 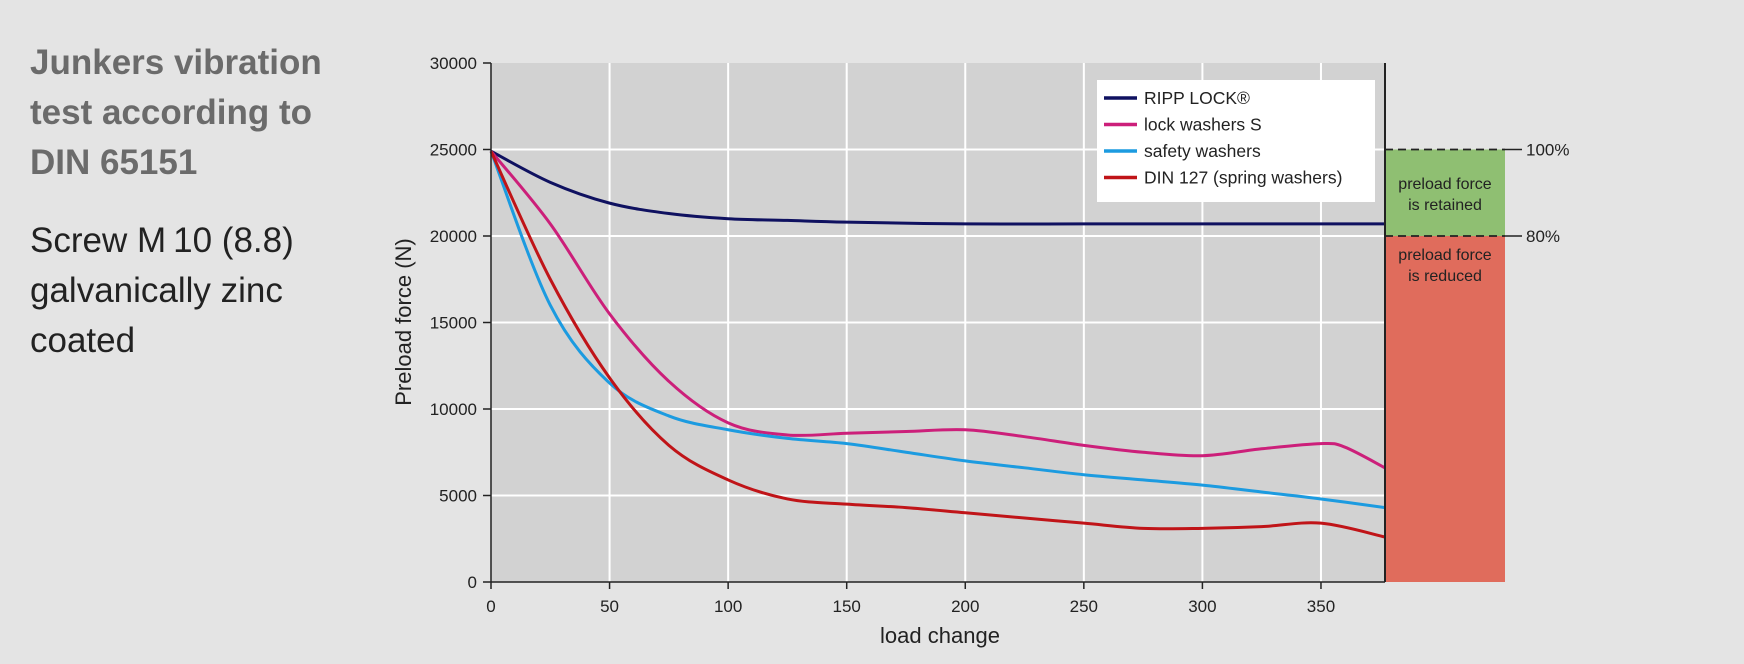 What do you see at coordinates (940, 635) in the screenshot?
I see `x-axis-label: load change` at bounding box center [940, 635].